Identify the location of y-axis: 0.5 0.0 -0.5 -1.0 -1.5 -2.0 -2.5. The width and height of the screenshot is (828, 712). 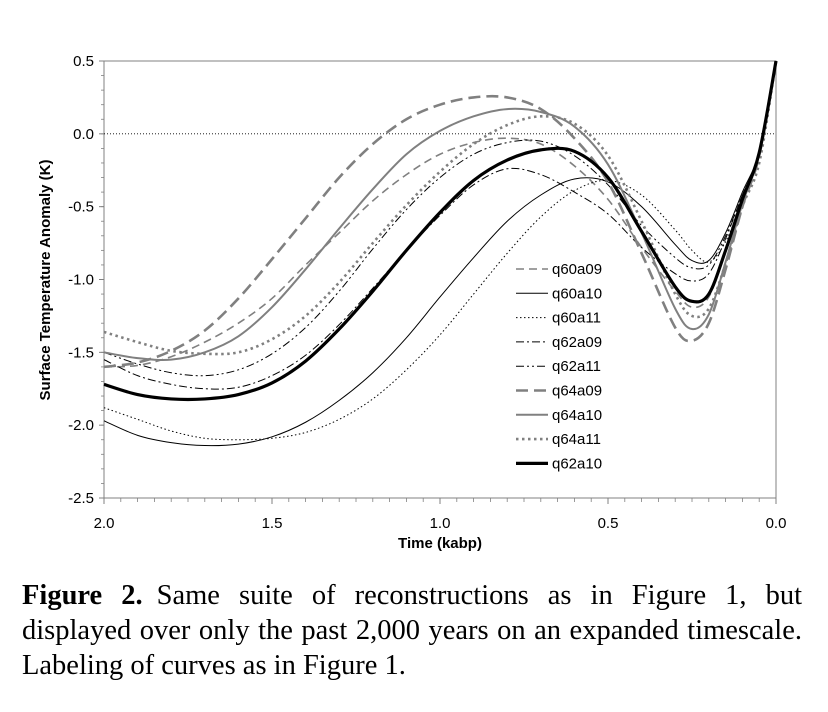
(86, 280).